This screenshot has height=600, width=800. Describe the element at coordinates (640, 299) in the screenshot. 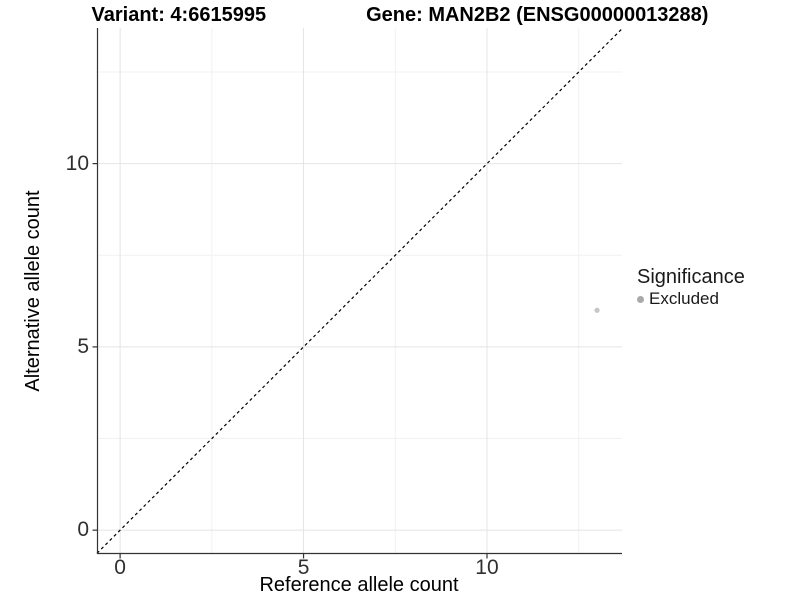

I see `legend-point-icon` at that location.